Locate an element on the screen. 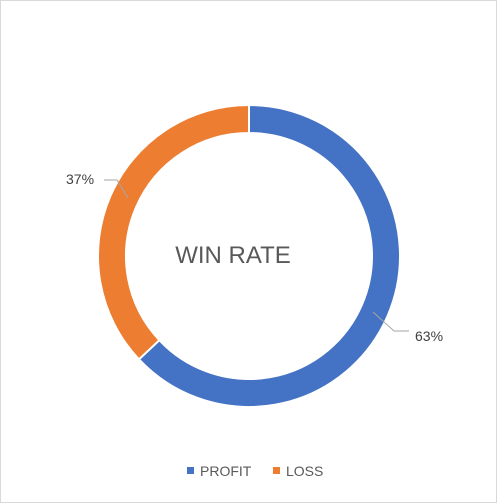 The width and height of the screenshot is (497, 504). legend: PROFIT LOSS is located at coordinates (255, 471).